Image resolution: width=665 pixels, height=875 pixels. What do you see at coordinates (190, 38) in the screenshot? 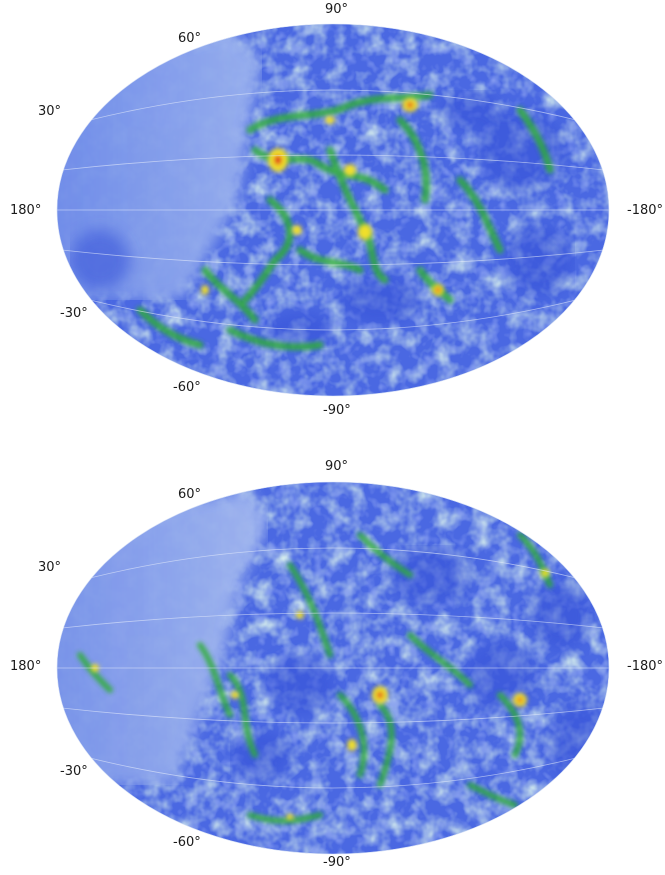
I see `top-lat-60-label: 60°` at bounding box center [190, 38].